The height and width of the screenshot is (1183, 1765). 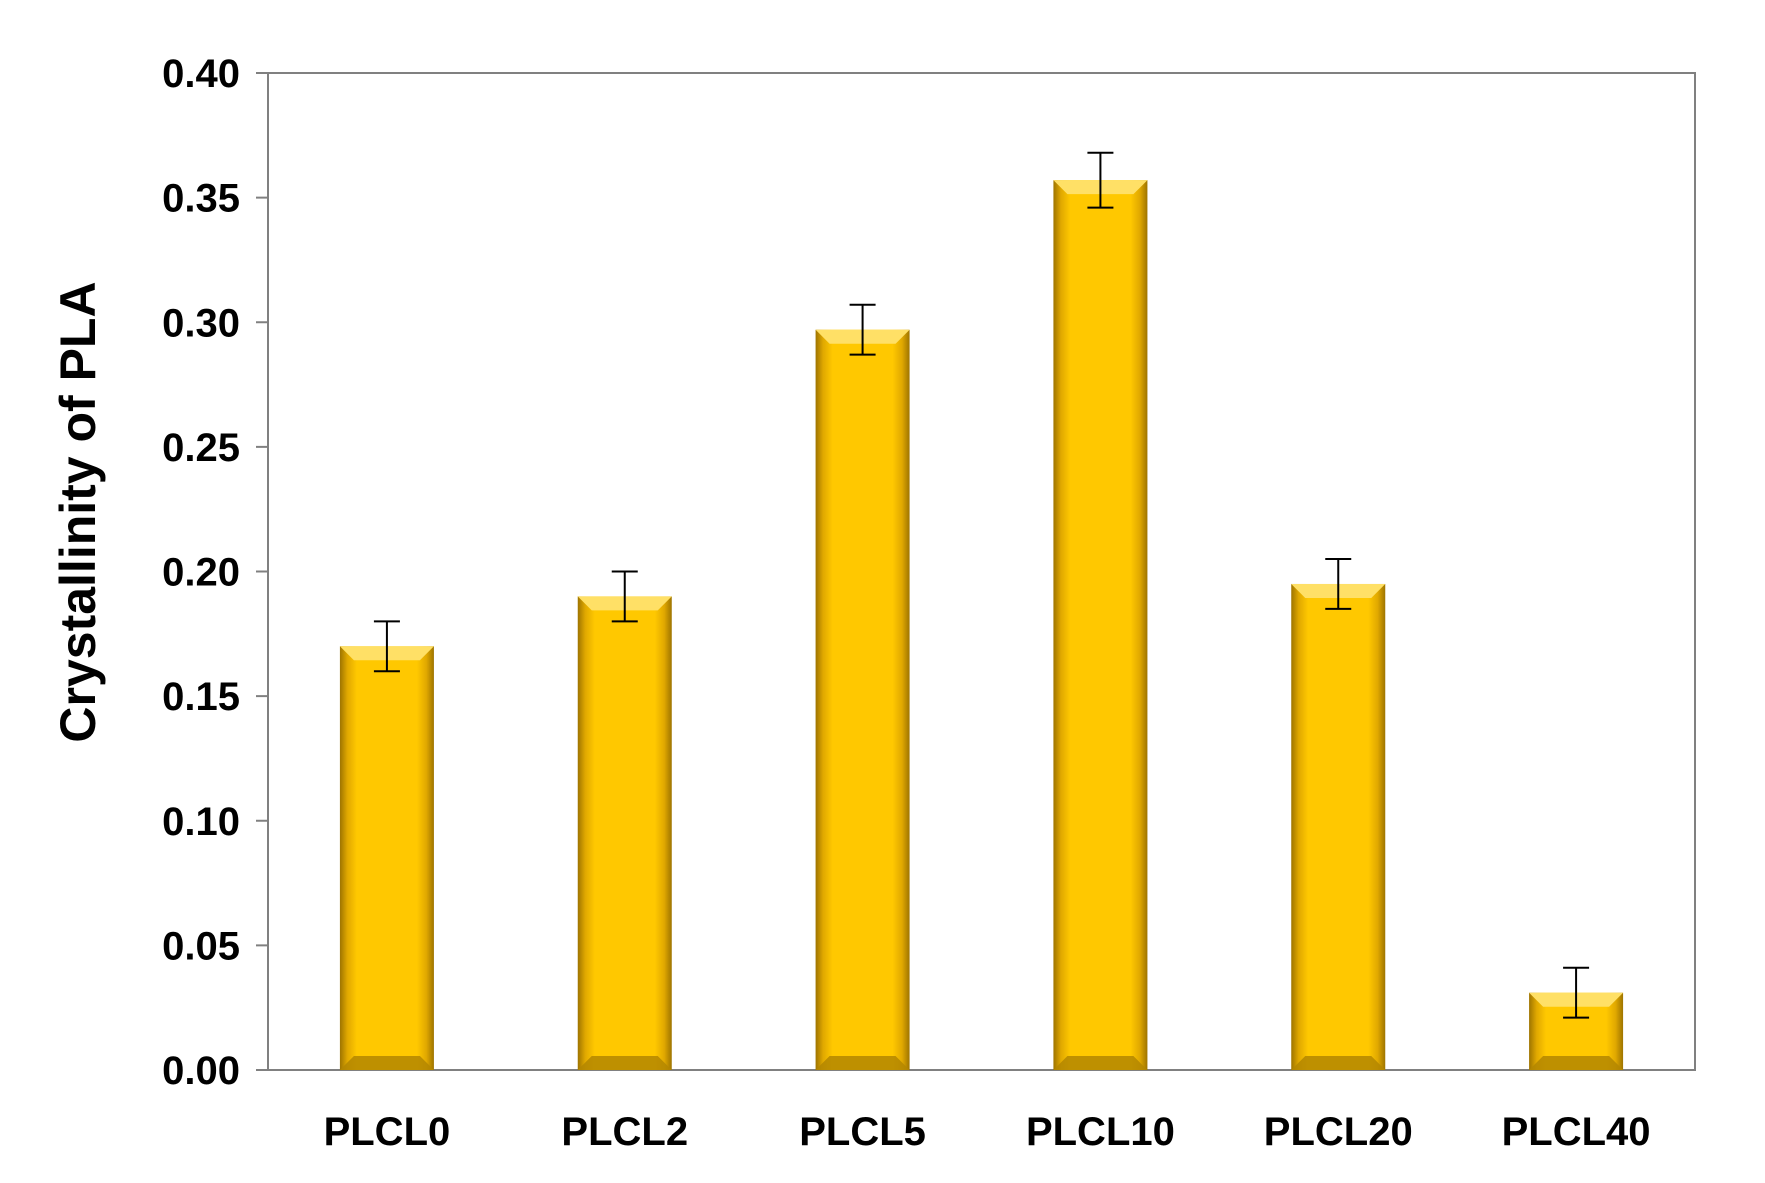 What do you see at coordinates (1338, 1132) in the screenshot?
I see `x-tick-label: PLCL20` at bounding box center [1338, 1132].